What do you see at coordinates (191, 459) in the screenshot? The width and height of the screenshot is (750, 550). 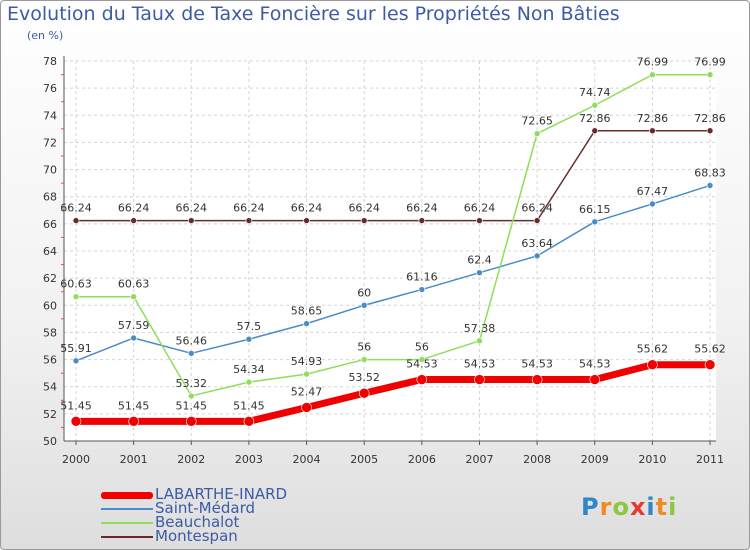 I see `x-tick-label: 2002` at bounding box center [191, 459].